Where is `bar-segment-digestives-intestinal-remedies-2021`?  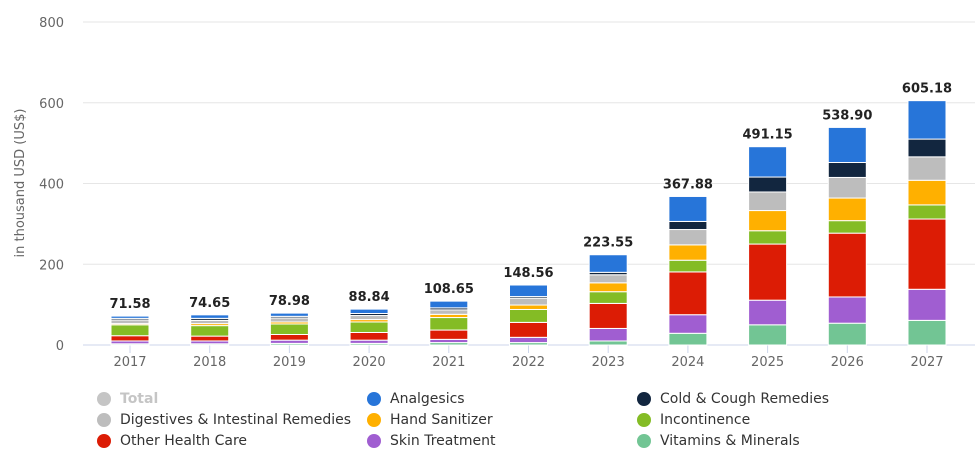
bar-segment-digestives-intestinal-remedies-2021 is located at coordinates (449, 312).